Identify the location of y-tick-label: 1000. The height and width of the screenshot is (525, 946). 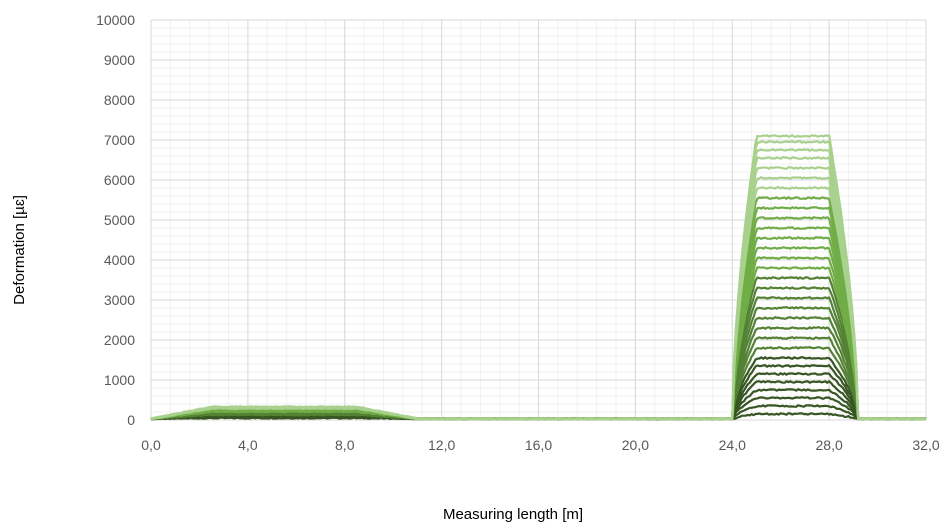
(119, 380).